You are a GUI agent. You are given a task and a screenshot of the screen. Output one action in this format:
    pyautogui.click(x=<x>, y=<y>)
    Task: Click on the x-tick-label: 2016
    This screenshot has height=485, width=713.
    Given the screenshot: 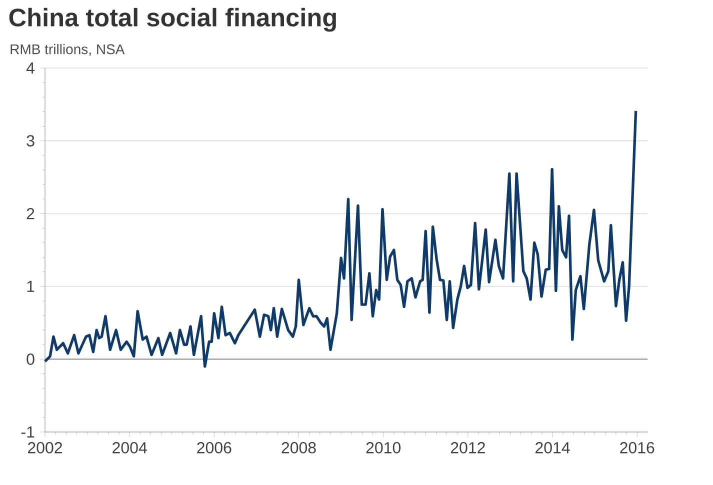 What is the action you would take?
    pyautogui.click(x=637, y=448)
    